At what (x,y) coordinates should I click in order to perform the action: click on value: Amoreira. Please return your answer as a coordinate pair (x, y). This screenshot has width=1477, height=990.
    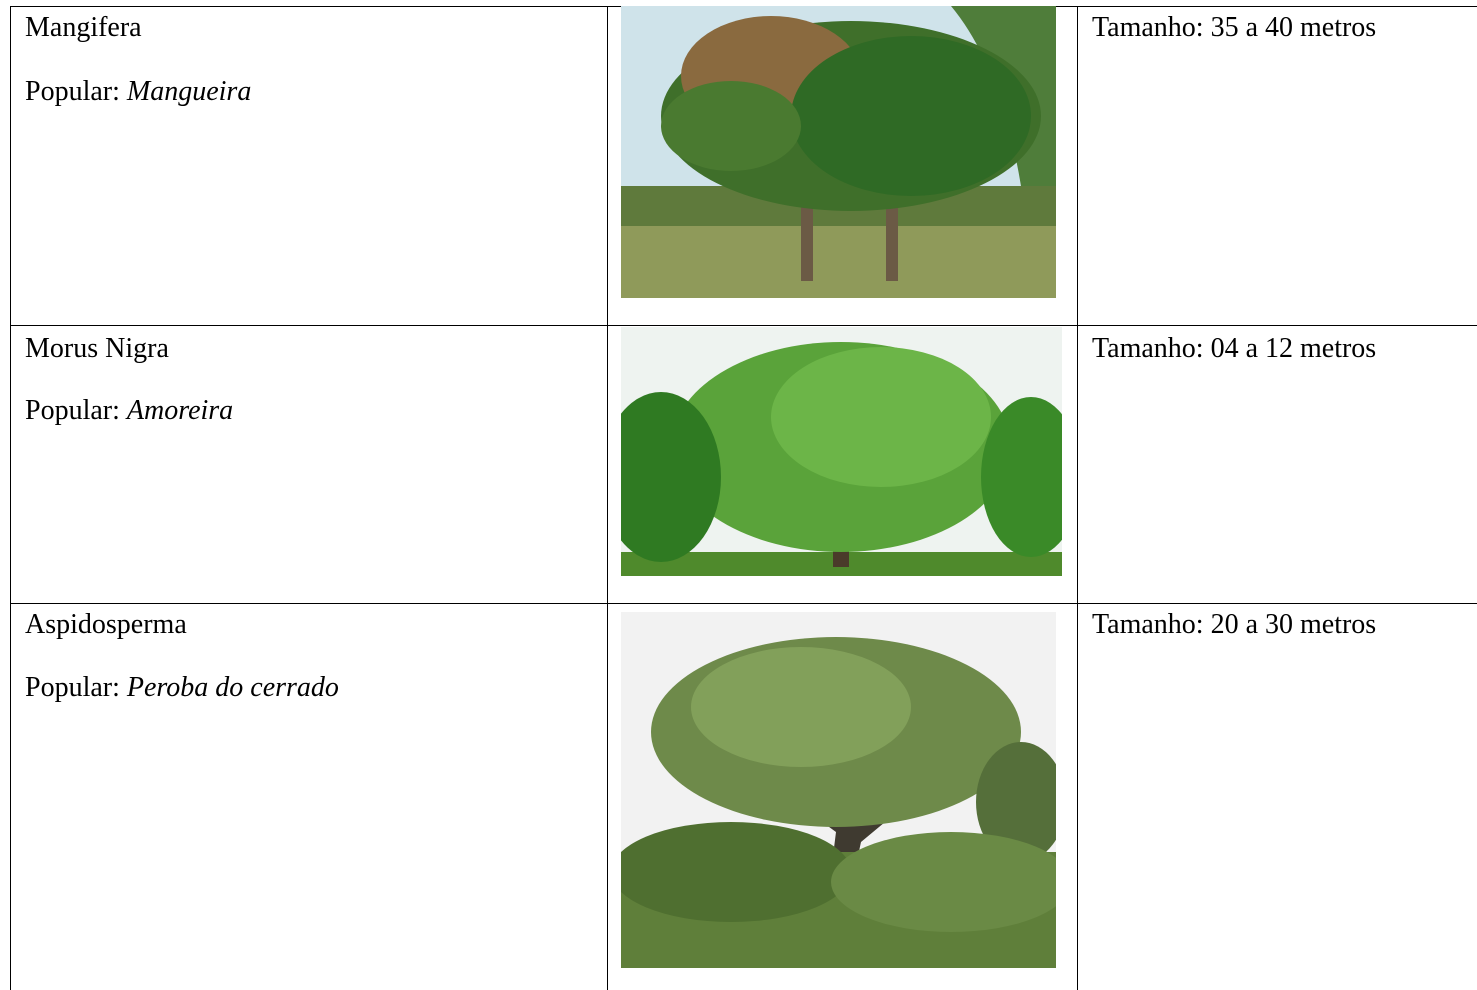
    Looking at the image, I should click on (180, 410).